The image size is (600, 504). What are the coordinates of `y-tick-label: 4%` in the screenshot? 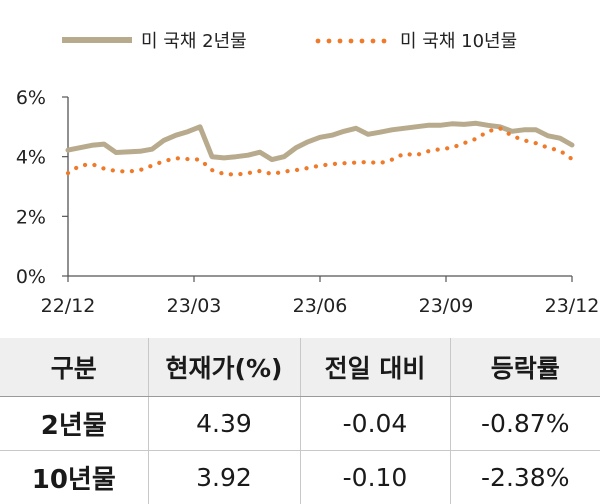 It's located at (31, 158).